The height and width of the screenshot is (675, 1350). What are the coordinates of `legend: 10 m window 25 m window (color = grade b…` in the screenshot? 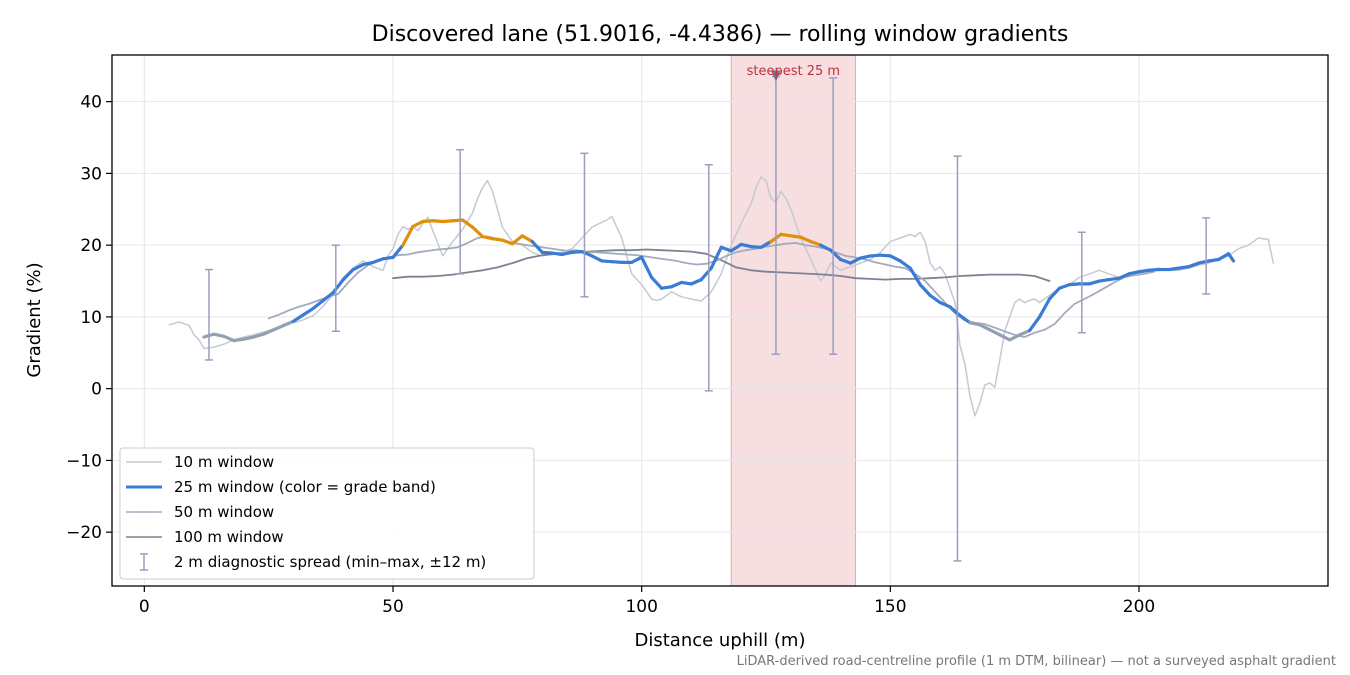 It's located at (327, 513).